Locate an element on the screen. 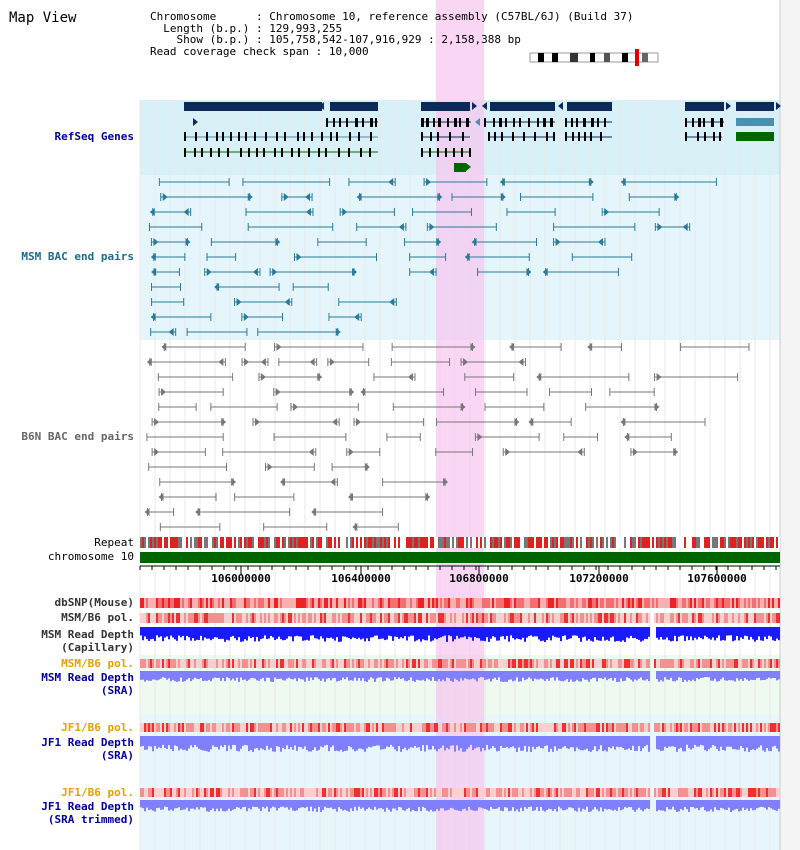 The height and width of the screenshot is (850, 800). bac-end-arrow is located at coordinates (279, 347).